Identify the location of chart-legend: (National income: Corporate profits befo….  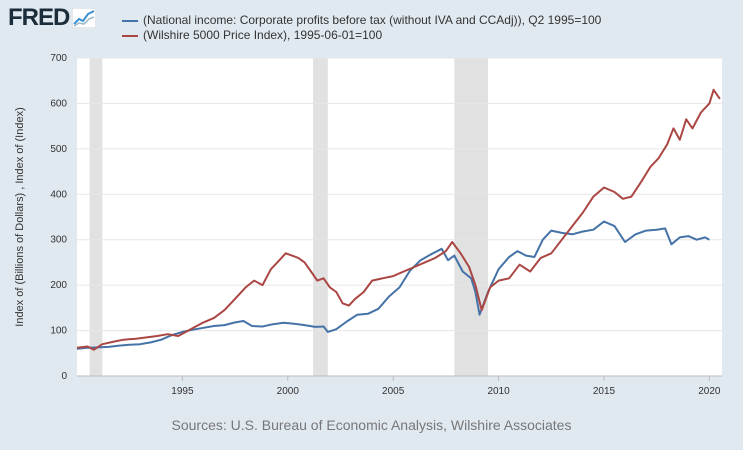
(361, 28).